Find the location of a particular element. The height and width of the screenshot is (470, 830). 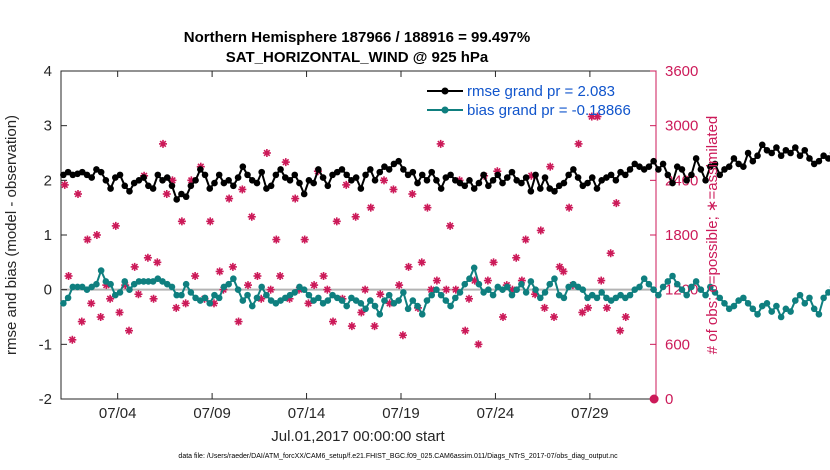

legend-rmse-label: rmse grand pr = 2.083 is located at coordinates (541, 91).